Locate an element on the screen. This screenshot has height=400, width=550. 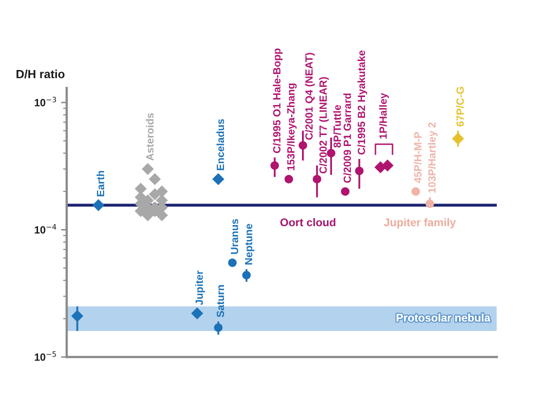
text: 1P/Halley is located at coordinates (384, 115).